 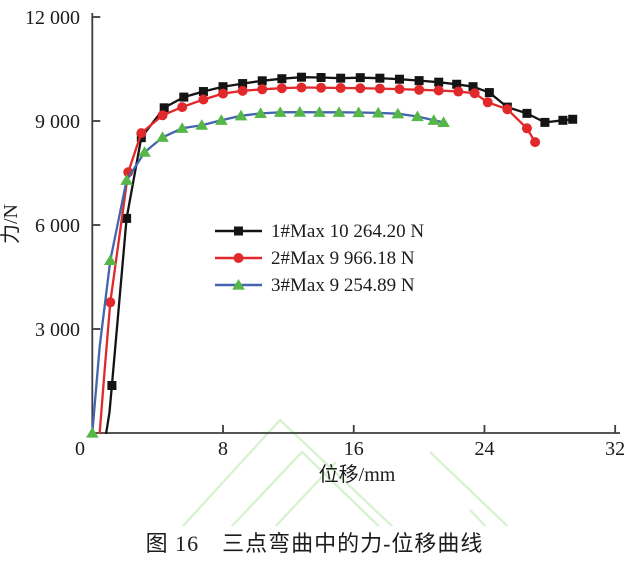 What do you see at coordinates (314, 543) in the screenshot?
I see `figure-caption: 图 16 三点弯曲中的力-位移曲线` at bounding box center [314, 543].